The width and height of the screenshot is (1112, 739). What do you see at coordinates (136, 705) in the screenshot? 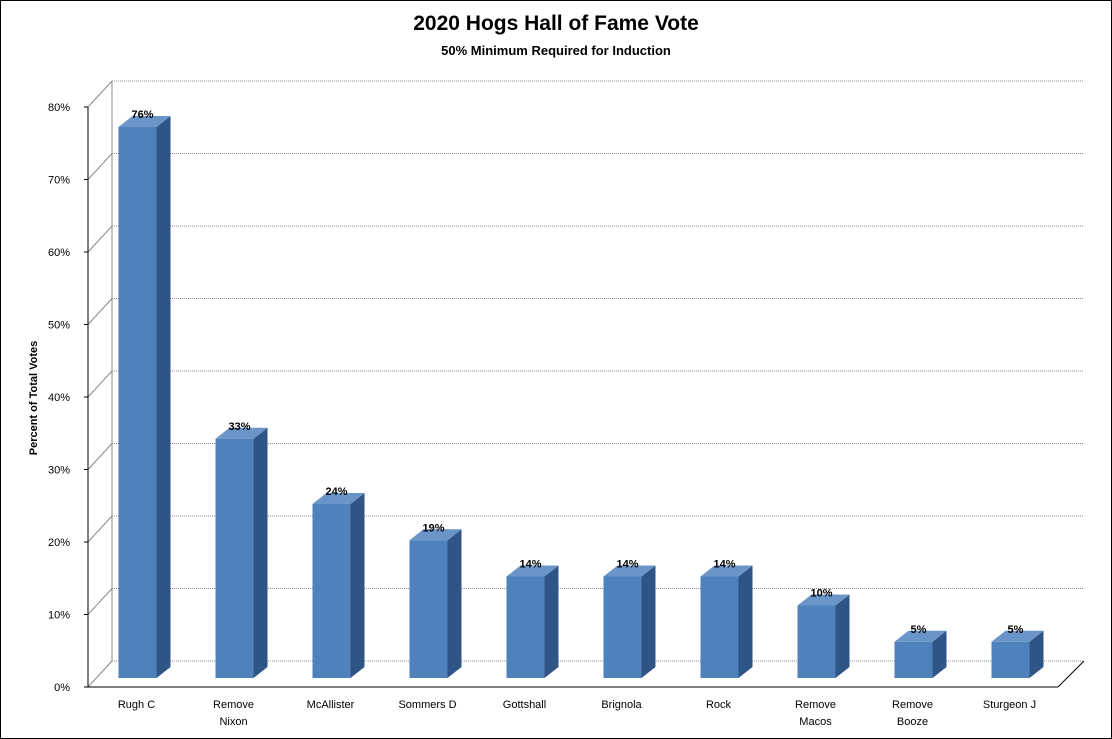
I see `x-tick-label: Rugh C` at bounding box center [136, 705].